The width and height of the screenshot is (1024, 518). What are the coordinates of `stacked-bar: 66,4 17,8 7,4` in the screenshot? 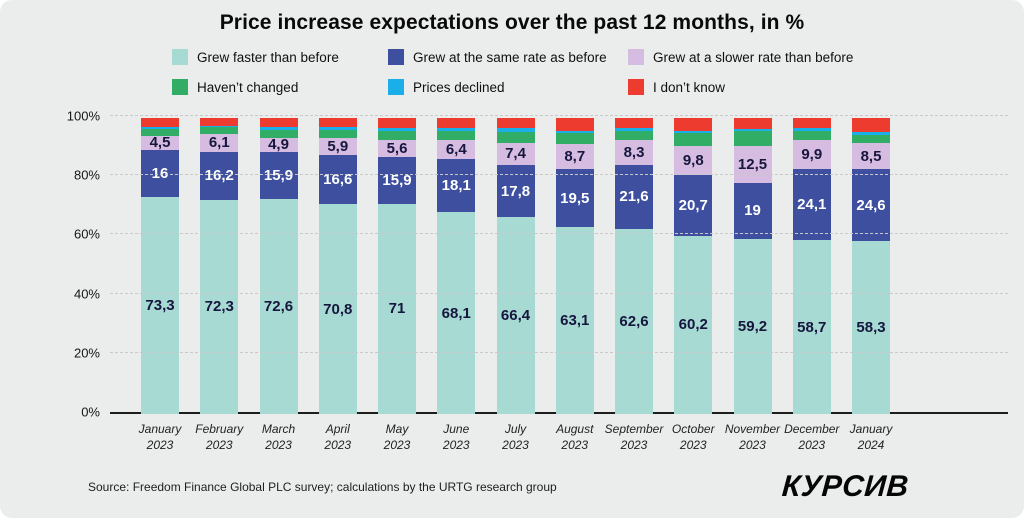 It's located at (515, 266).